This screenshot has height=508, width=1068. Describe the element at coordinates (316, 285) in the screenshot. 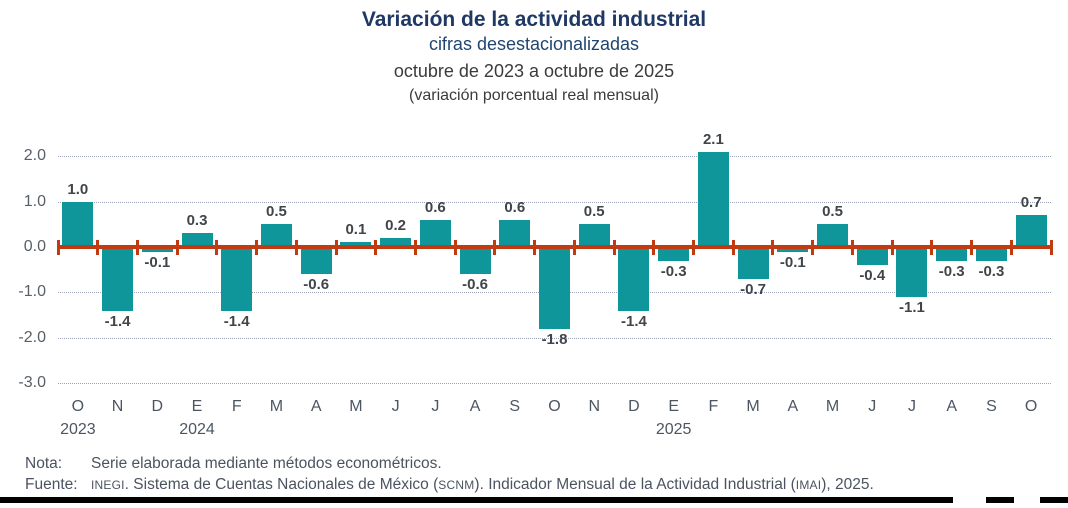

I see `bar-value-label: -0.6` at that location.